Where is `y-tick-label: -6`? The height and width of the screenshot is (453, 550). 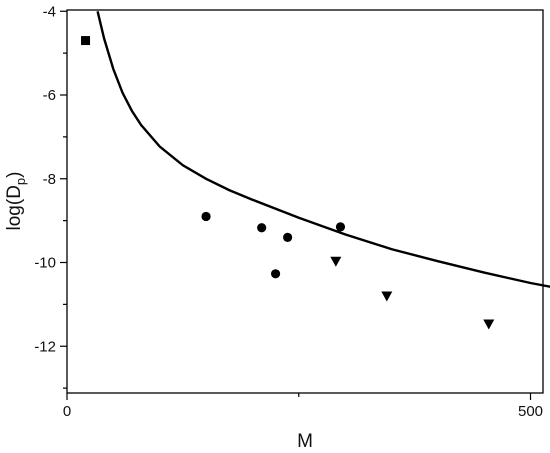 y-tick-label: -6 is located at coordinates (49, 95).